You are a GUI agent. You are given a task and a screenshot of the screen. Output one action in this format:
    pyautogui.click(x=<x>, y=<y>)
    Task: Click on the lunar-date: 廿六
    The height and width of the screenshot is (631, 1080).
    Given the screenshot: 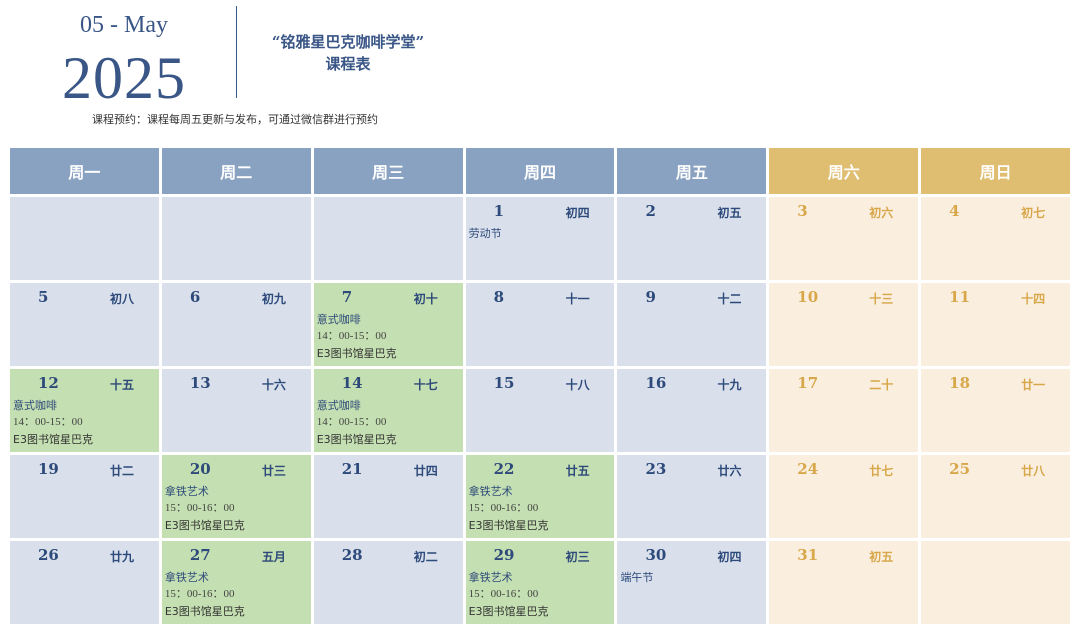 What is the action you would take?
    pyautogui.click(x=729, y=471)
    